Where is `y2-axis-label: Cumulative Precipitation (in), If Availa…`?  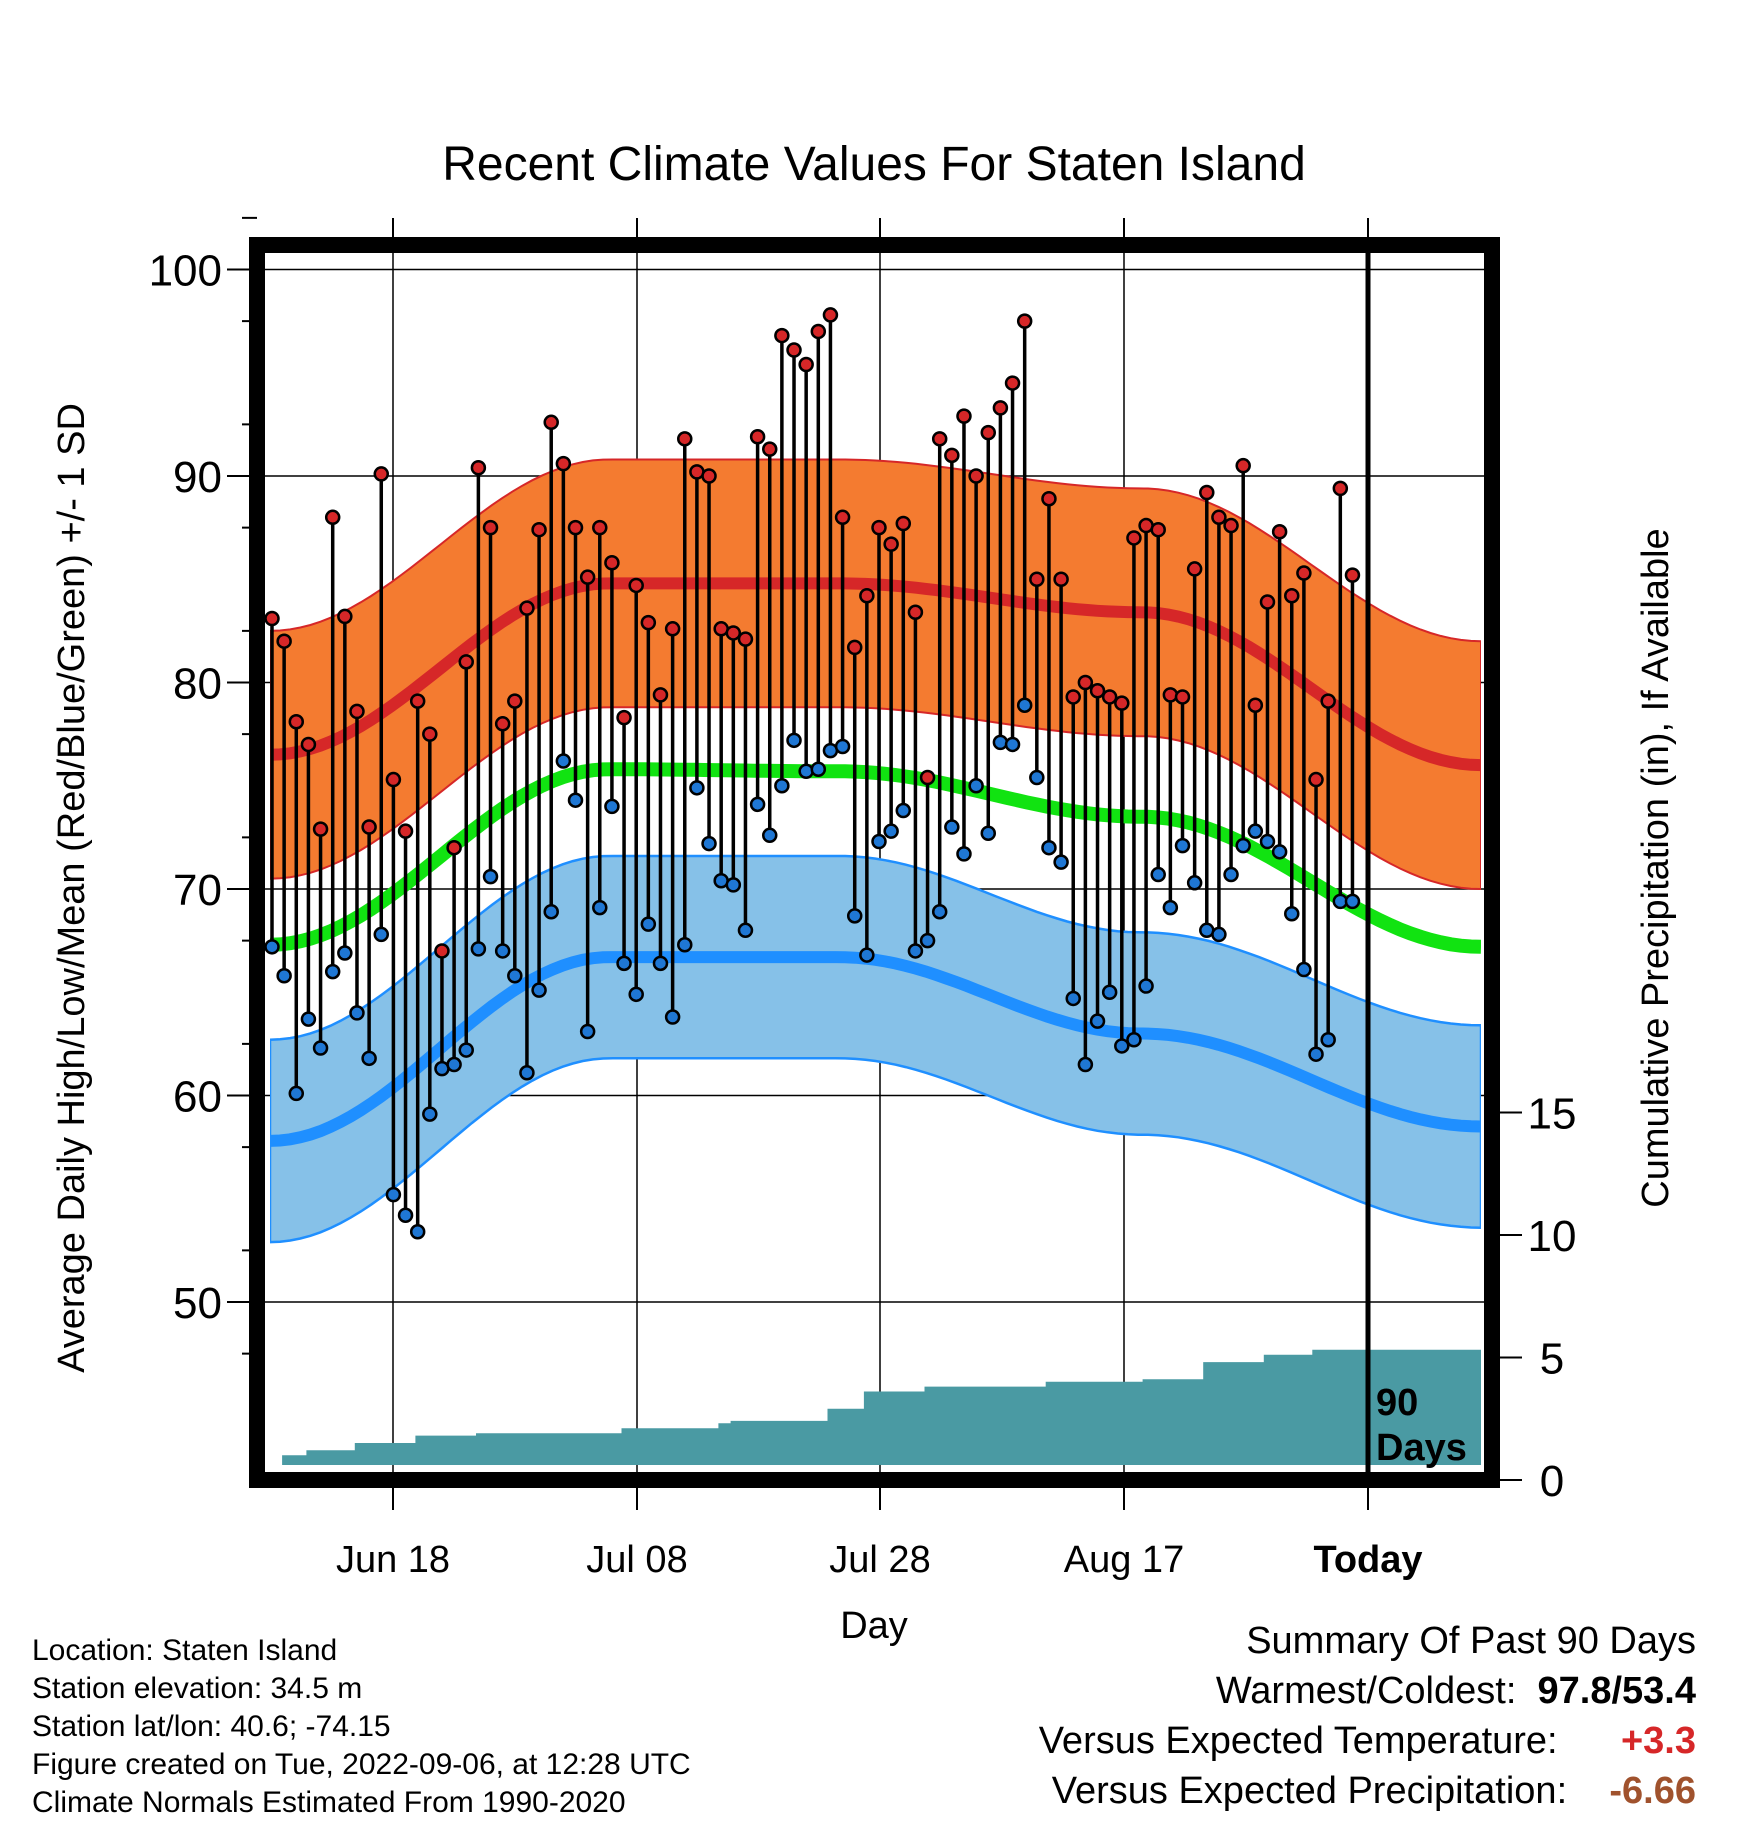
y2-axis-label: Cumulative Precipitation (in), If Availa… is located at coordinates (1656, 867).